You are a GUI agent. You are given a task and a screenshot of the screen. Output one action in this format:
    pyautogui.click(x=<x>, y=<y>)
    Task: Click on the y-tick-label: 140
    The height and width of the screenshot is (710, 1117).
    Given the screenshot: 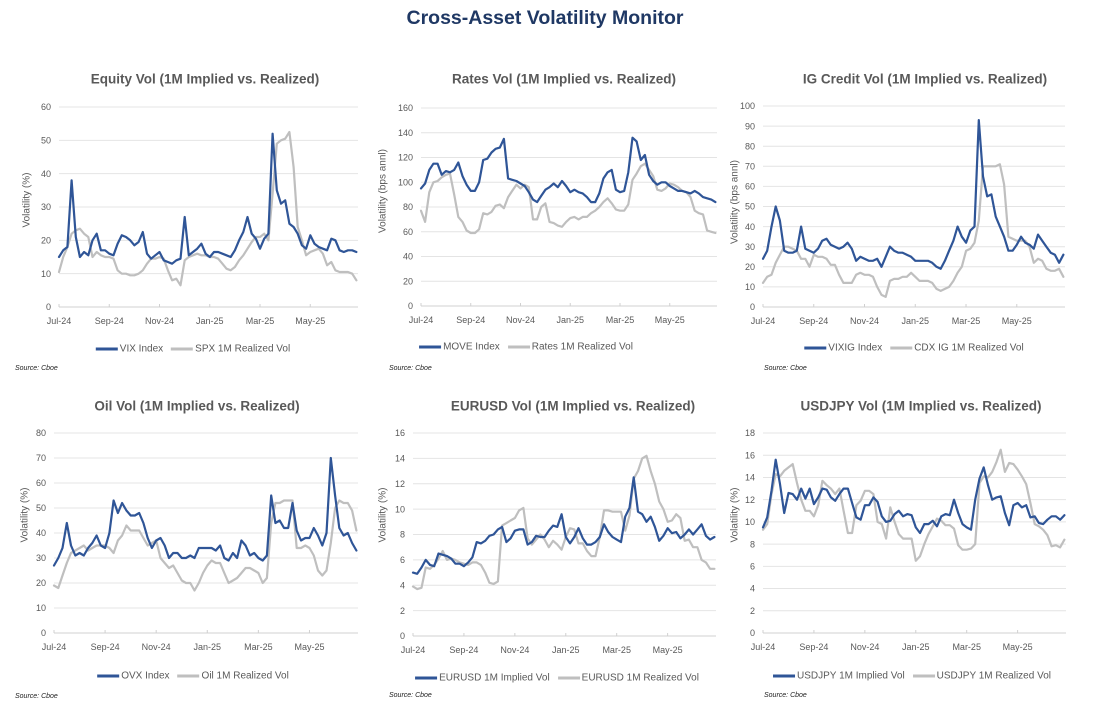 What is the action you would take?
    pyautogui.click(x=405, y=133)
    